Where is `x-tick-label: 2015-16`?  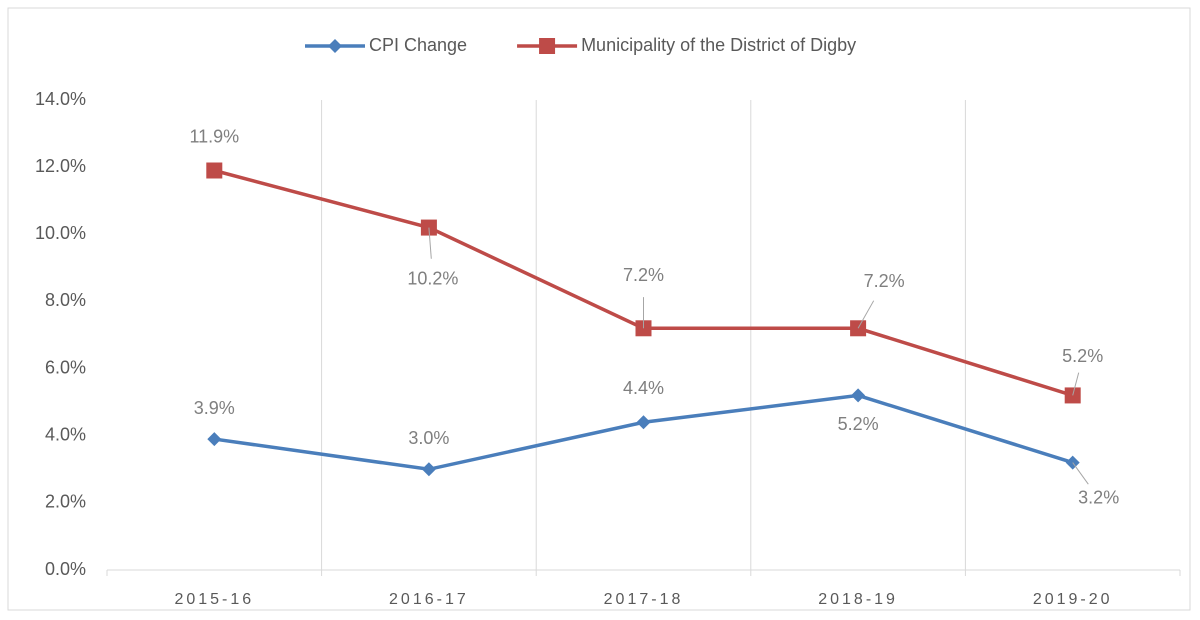
x-tick-label: 2015-16 is located at coordinates (214, 599).